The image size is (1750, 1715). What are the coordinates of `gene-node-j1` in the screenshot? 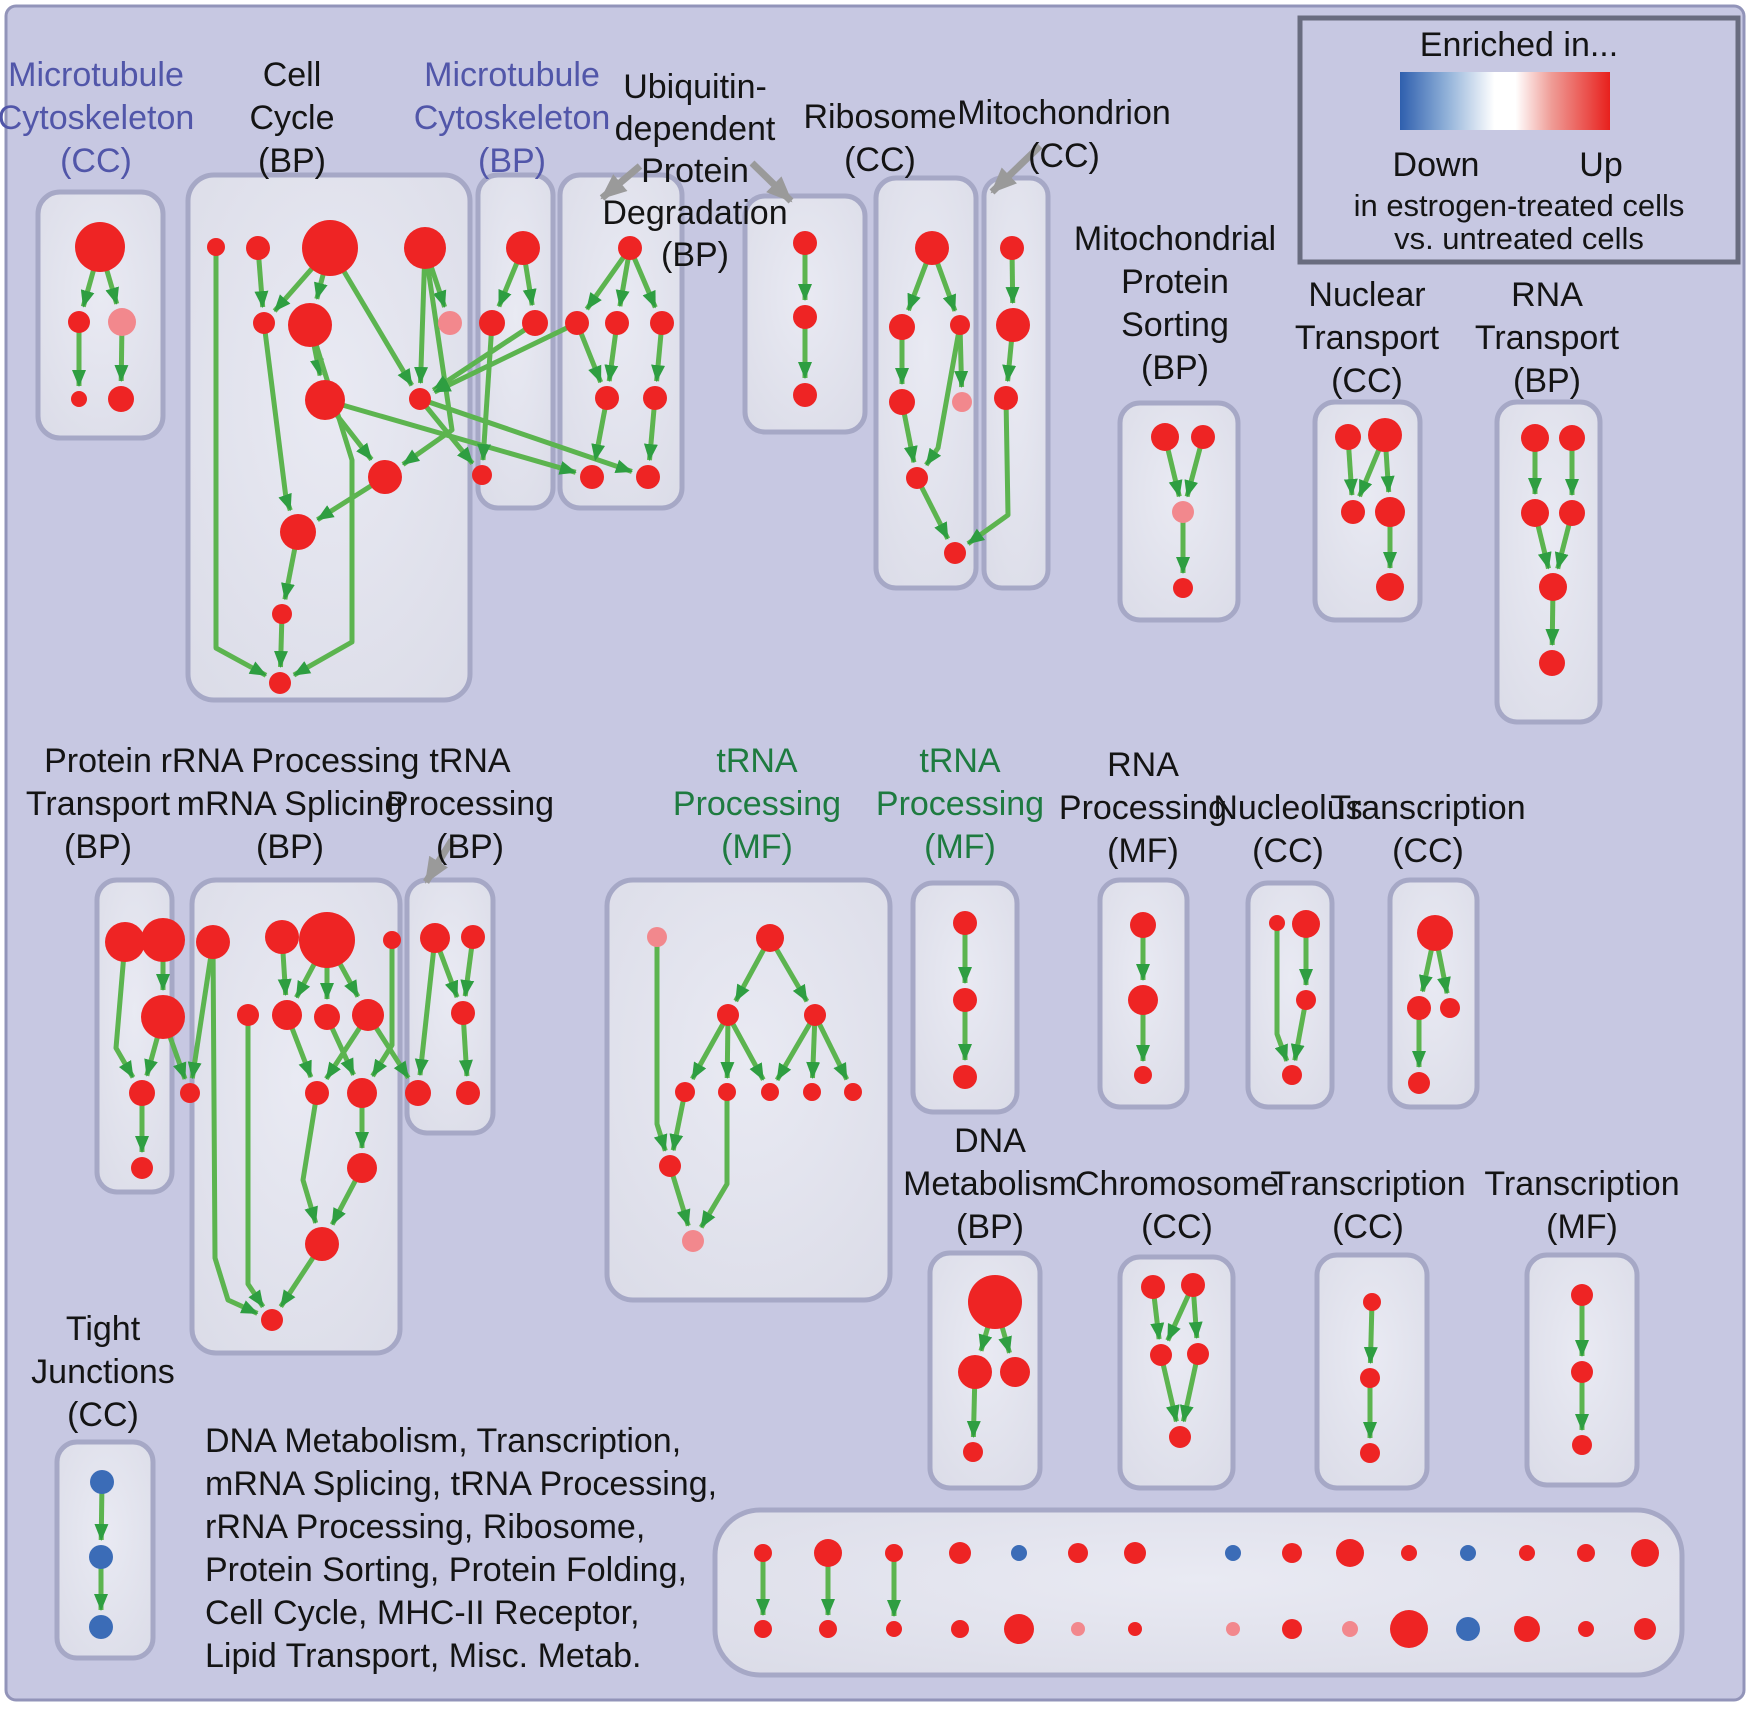 It's located at (1372, 1302).